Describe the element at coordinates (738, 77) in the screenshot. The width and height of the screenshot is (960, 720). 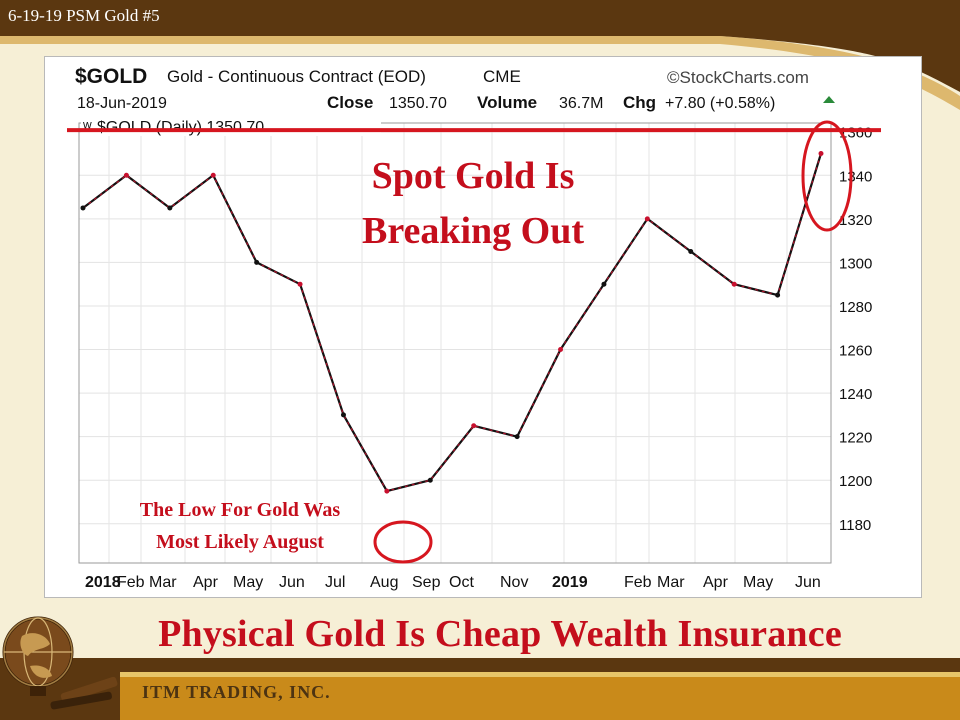
I see `chart-brand: ©StockCharts.com` at that location.